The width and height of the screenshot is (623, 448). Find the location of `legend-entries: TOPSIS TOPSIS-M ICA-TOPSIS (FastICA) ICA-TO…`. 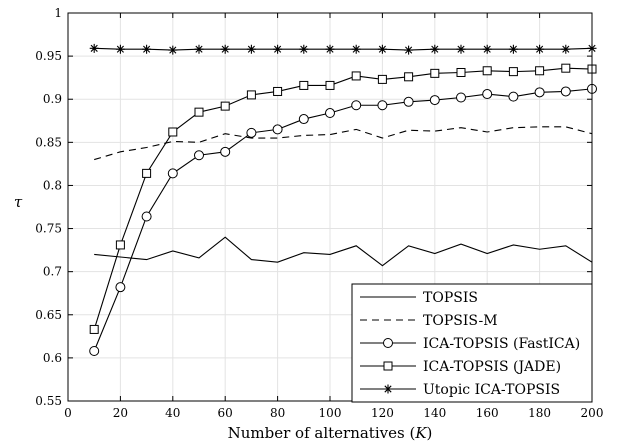

legend-entries: TOPSIS TOPSIS-M ICA-TOPSIS (FastICA) ICA-TO… is located at coordinates (470, 344).